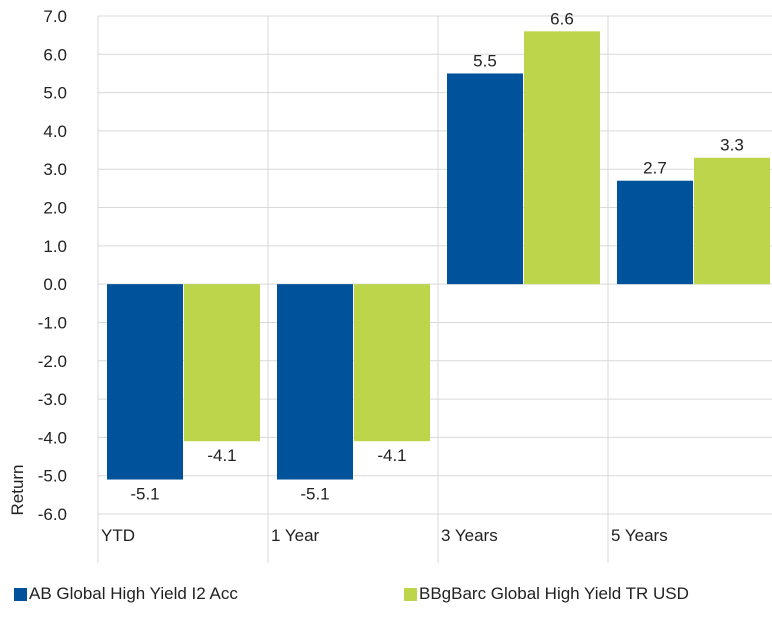 The width and height of the screenshot is (772, 634). What do you see at coordinates (55, 169) in the screenshot?
I see `y-tick-label: 3.0` at bounding box center [55, 169].